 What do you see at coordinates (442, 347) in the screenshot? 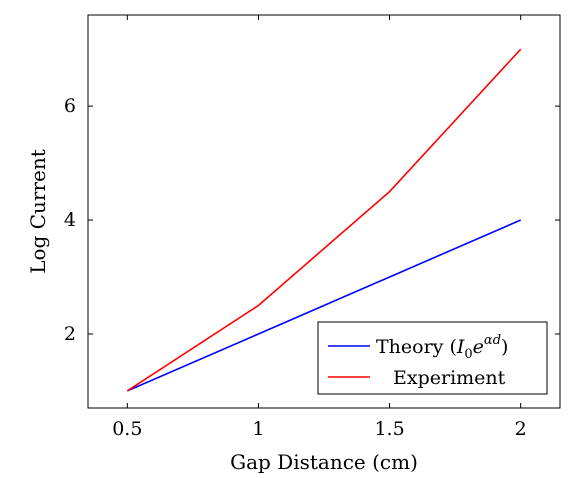
I see `legend-label-theory: Theory (I0eαd)` at bounding box center [442, 347].